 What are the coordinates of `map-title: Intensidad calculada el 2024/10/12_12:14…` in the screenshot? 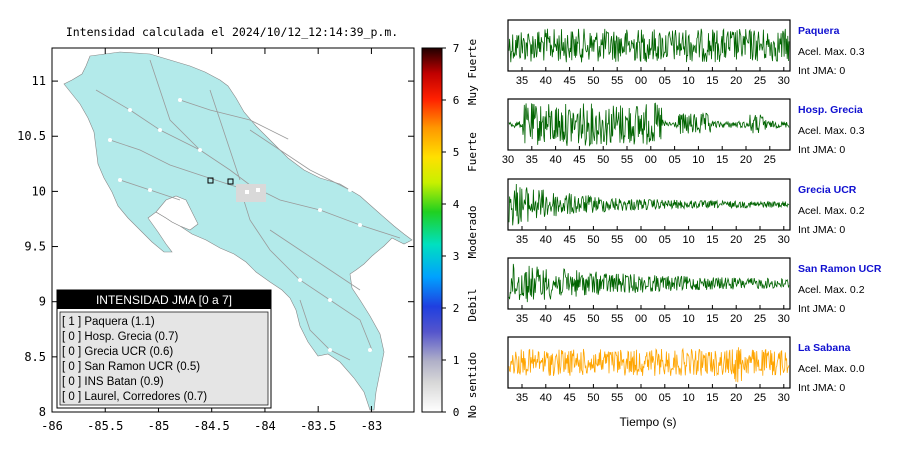 It's located at (232, 32).